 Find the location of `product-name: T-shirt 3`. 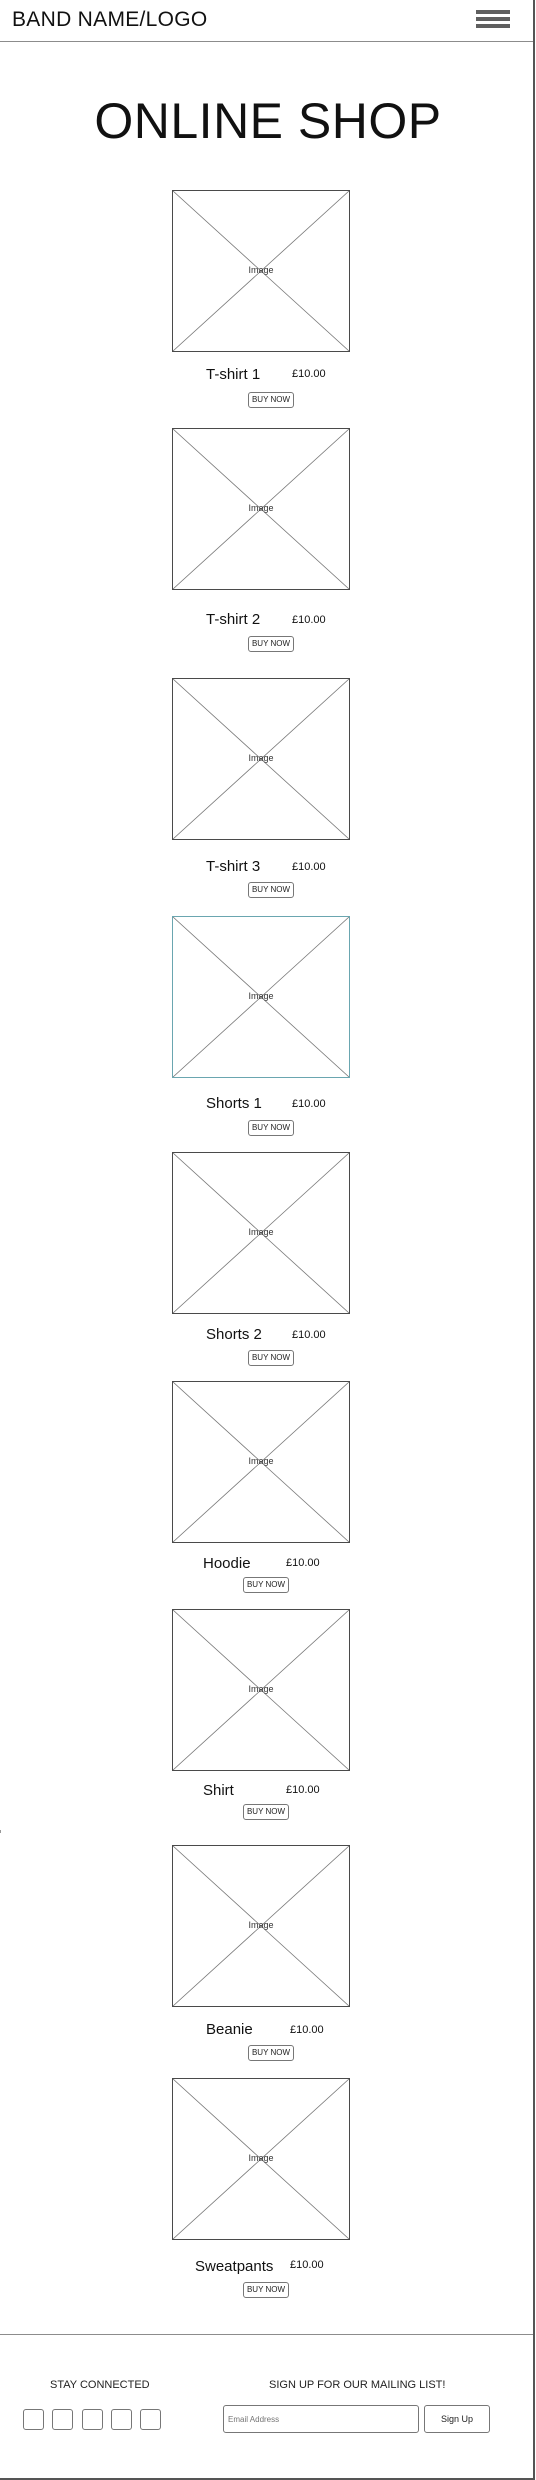

product-name: T-shirt 3 is located at coordinates (233, 866).